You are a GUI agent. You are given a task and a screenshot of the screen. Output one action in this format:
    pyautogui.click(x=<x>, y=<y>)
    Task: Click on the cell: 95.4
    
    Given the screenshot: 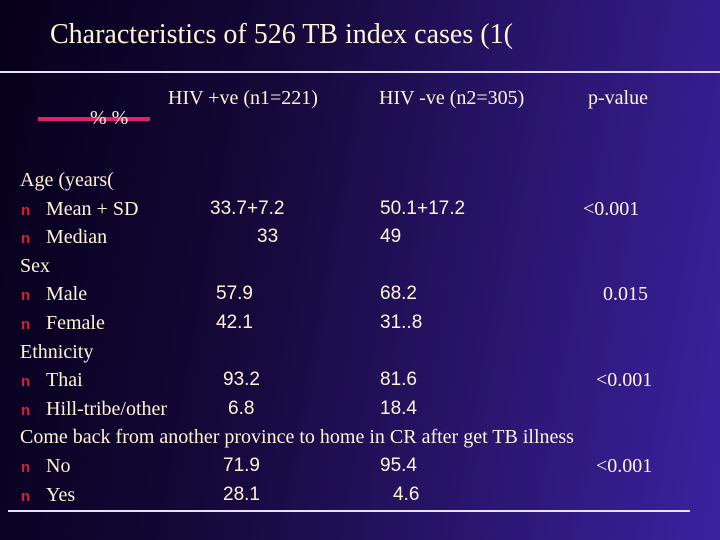 What is the action you would take?
    pyautogui.click(x=398, y=465)
    